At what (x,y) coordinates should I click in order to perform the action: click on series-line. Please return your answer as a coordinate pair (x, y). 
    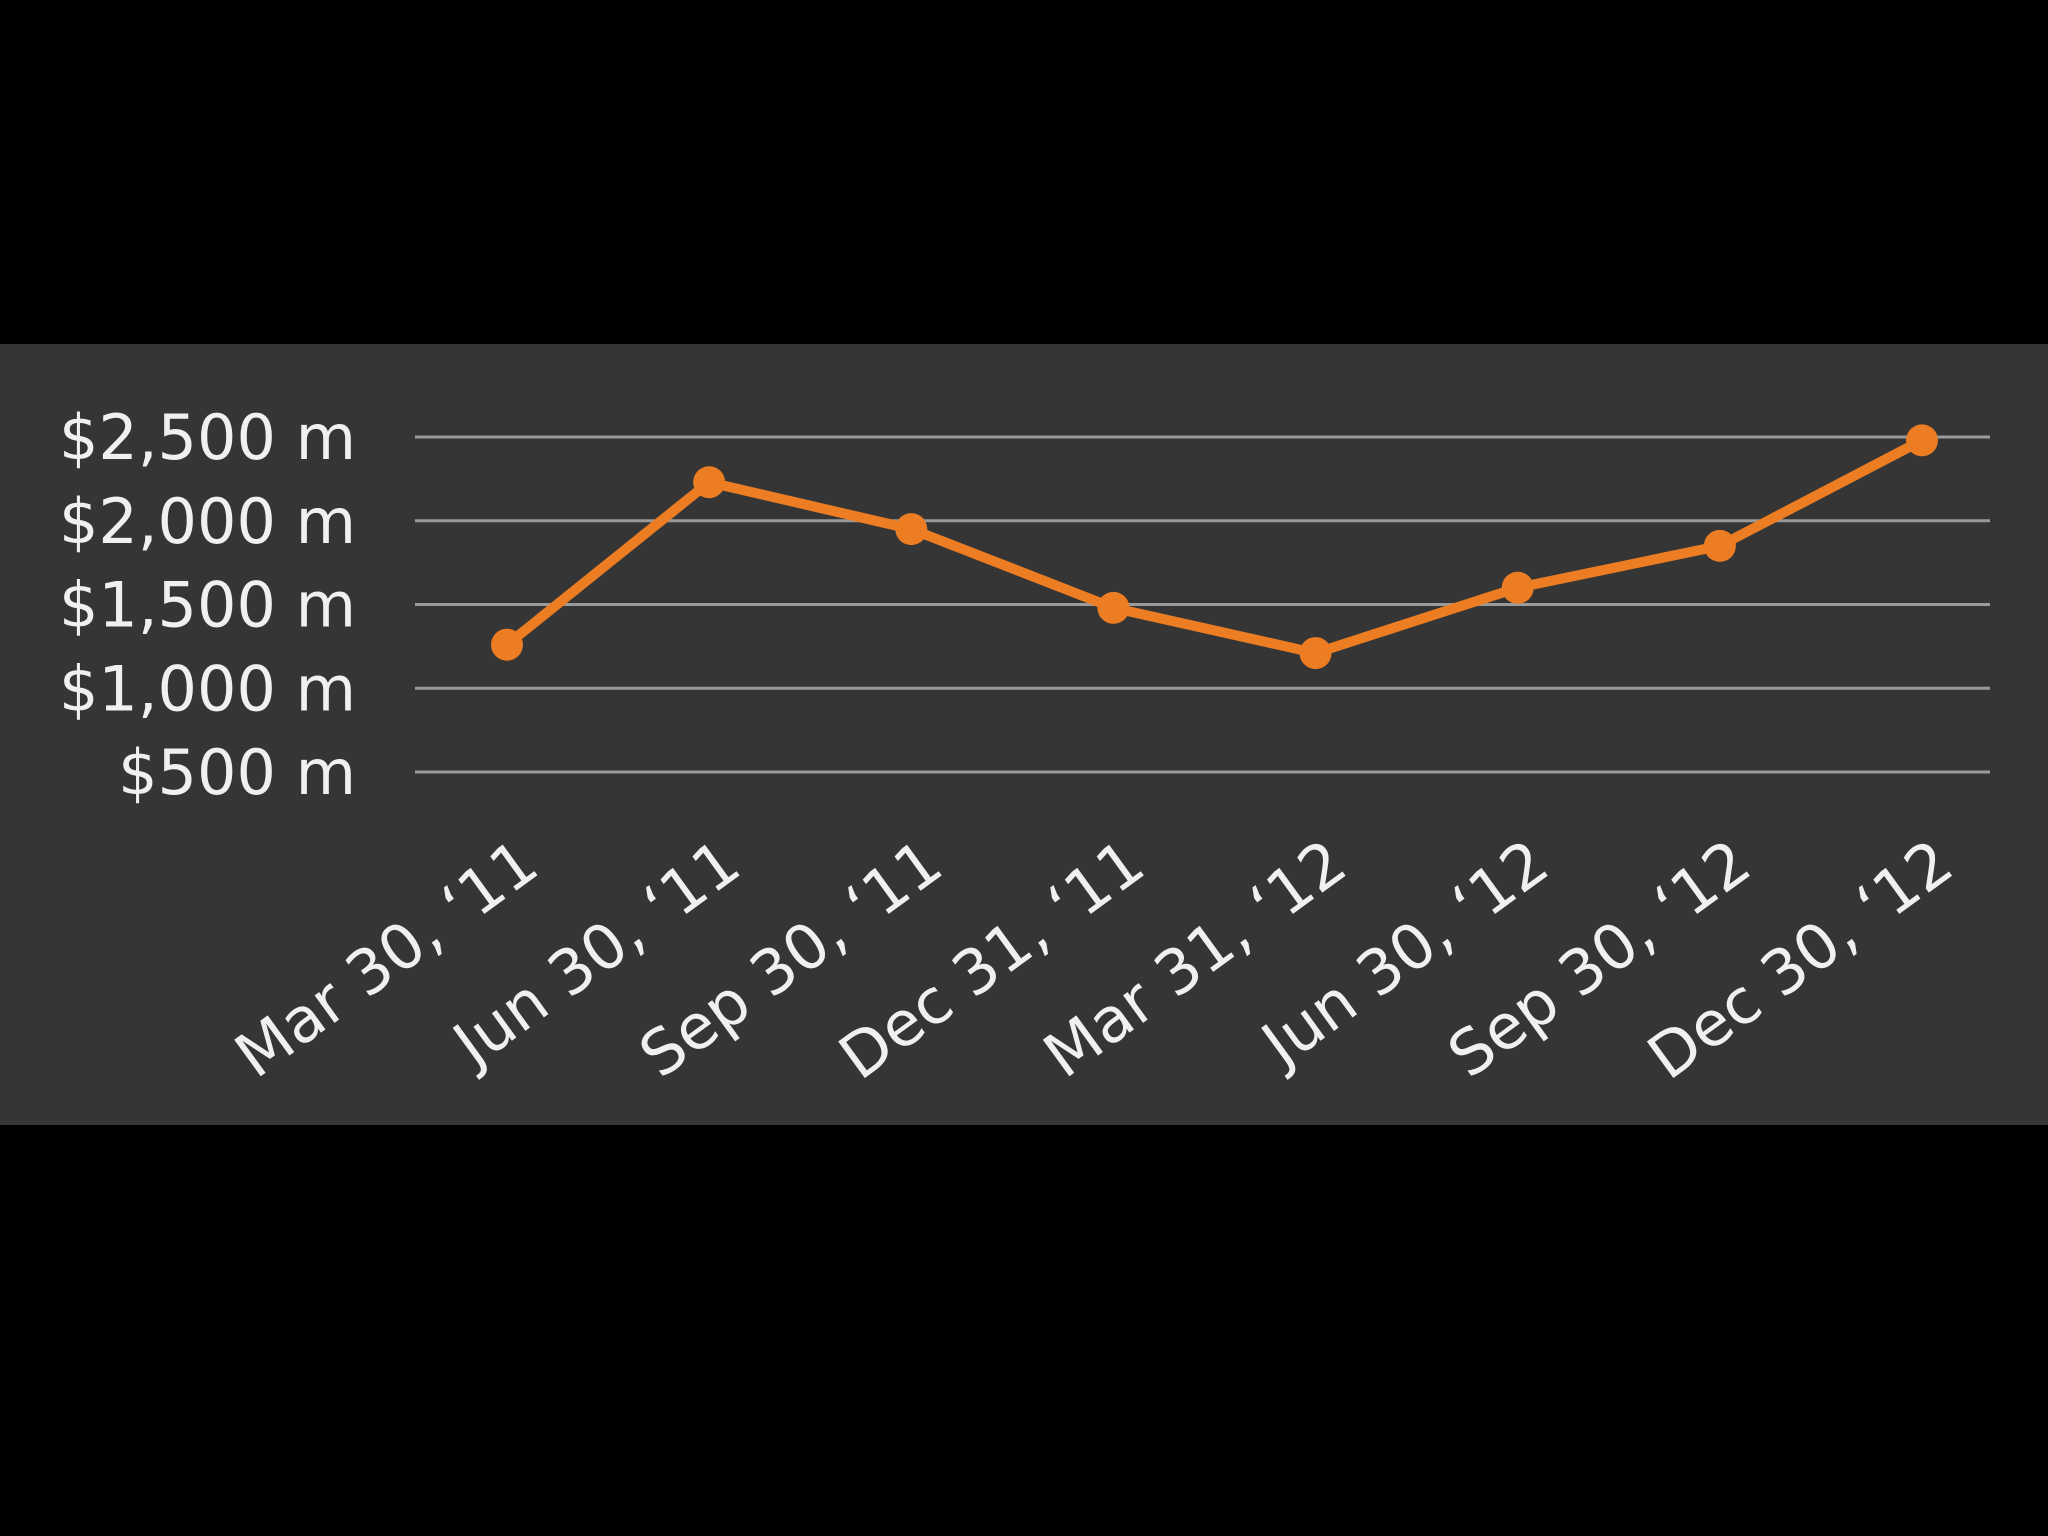
    Looking at the image, I should click on (1214, 547).